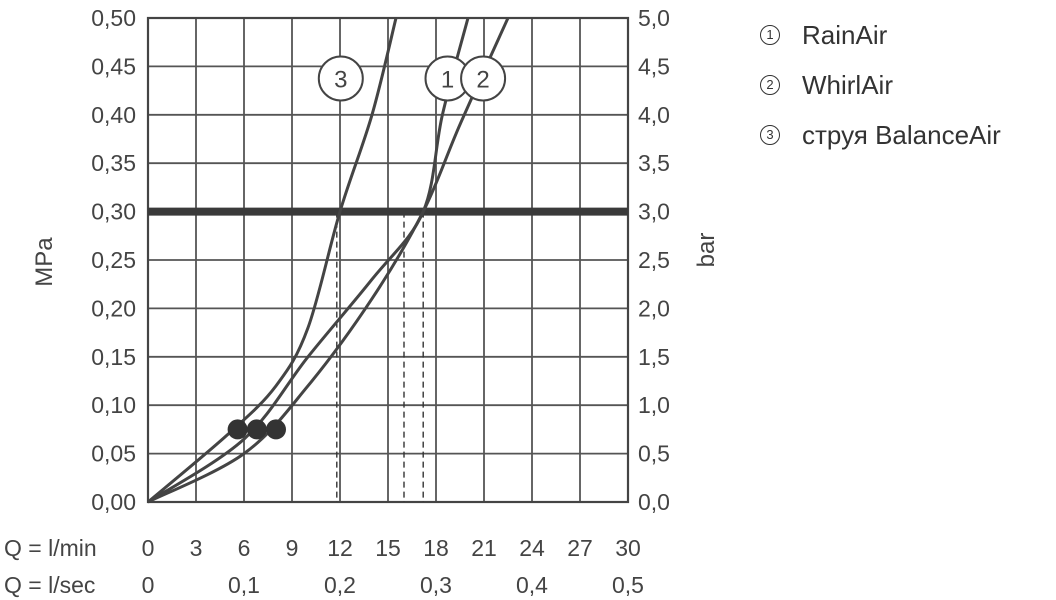  I want to click on x-axis-lmin-tick: 18, so click(436, 548).